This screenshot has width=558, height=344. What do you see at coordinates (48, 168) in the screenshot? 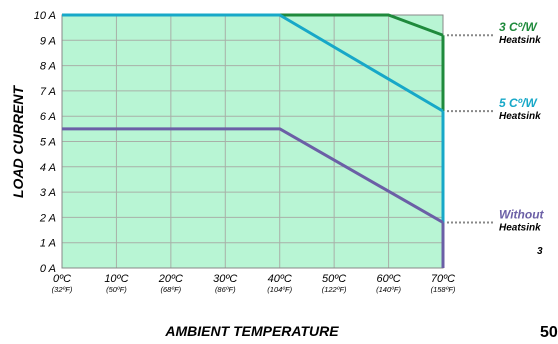
I see `y-tick-label: 4 A` at bounding box center [48, 168].